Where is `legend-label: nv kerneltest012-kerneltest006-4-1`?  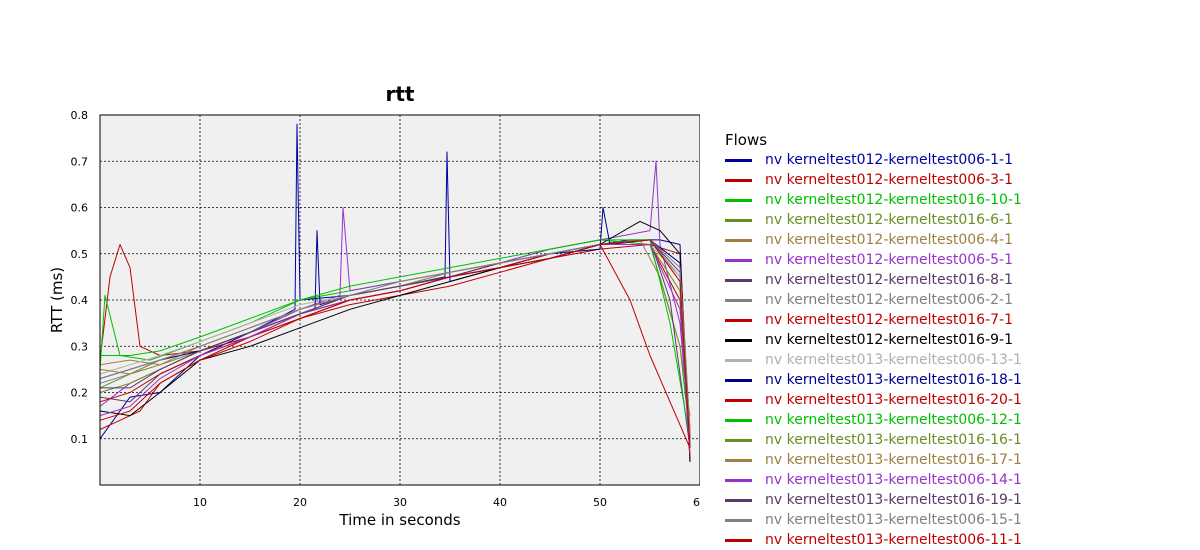
legend-label: nv kerneltest012-kerneltest006-4-1 is located at coordinates (889, 240).